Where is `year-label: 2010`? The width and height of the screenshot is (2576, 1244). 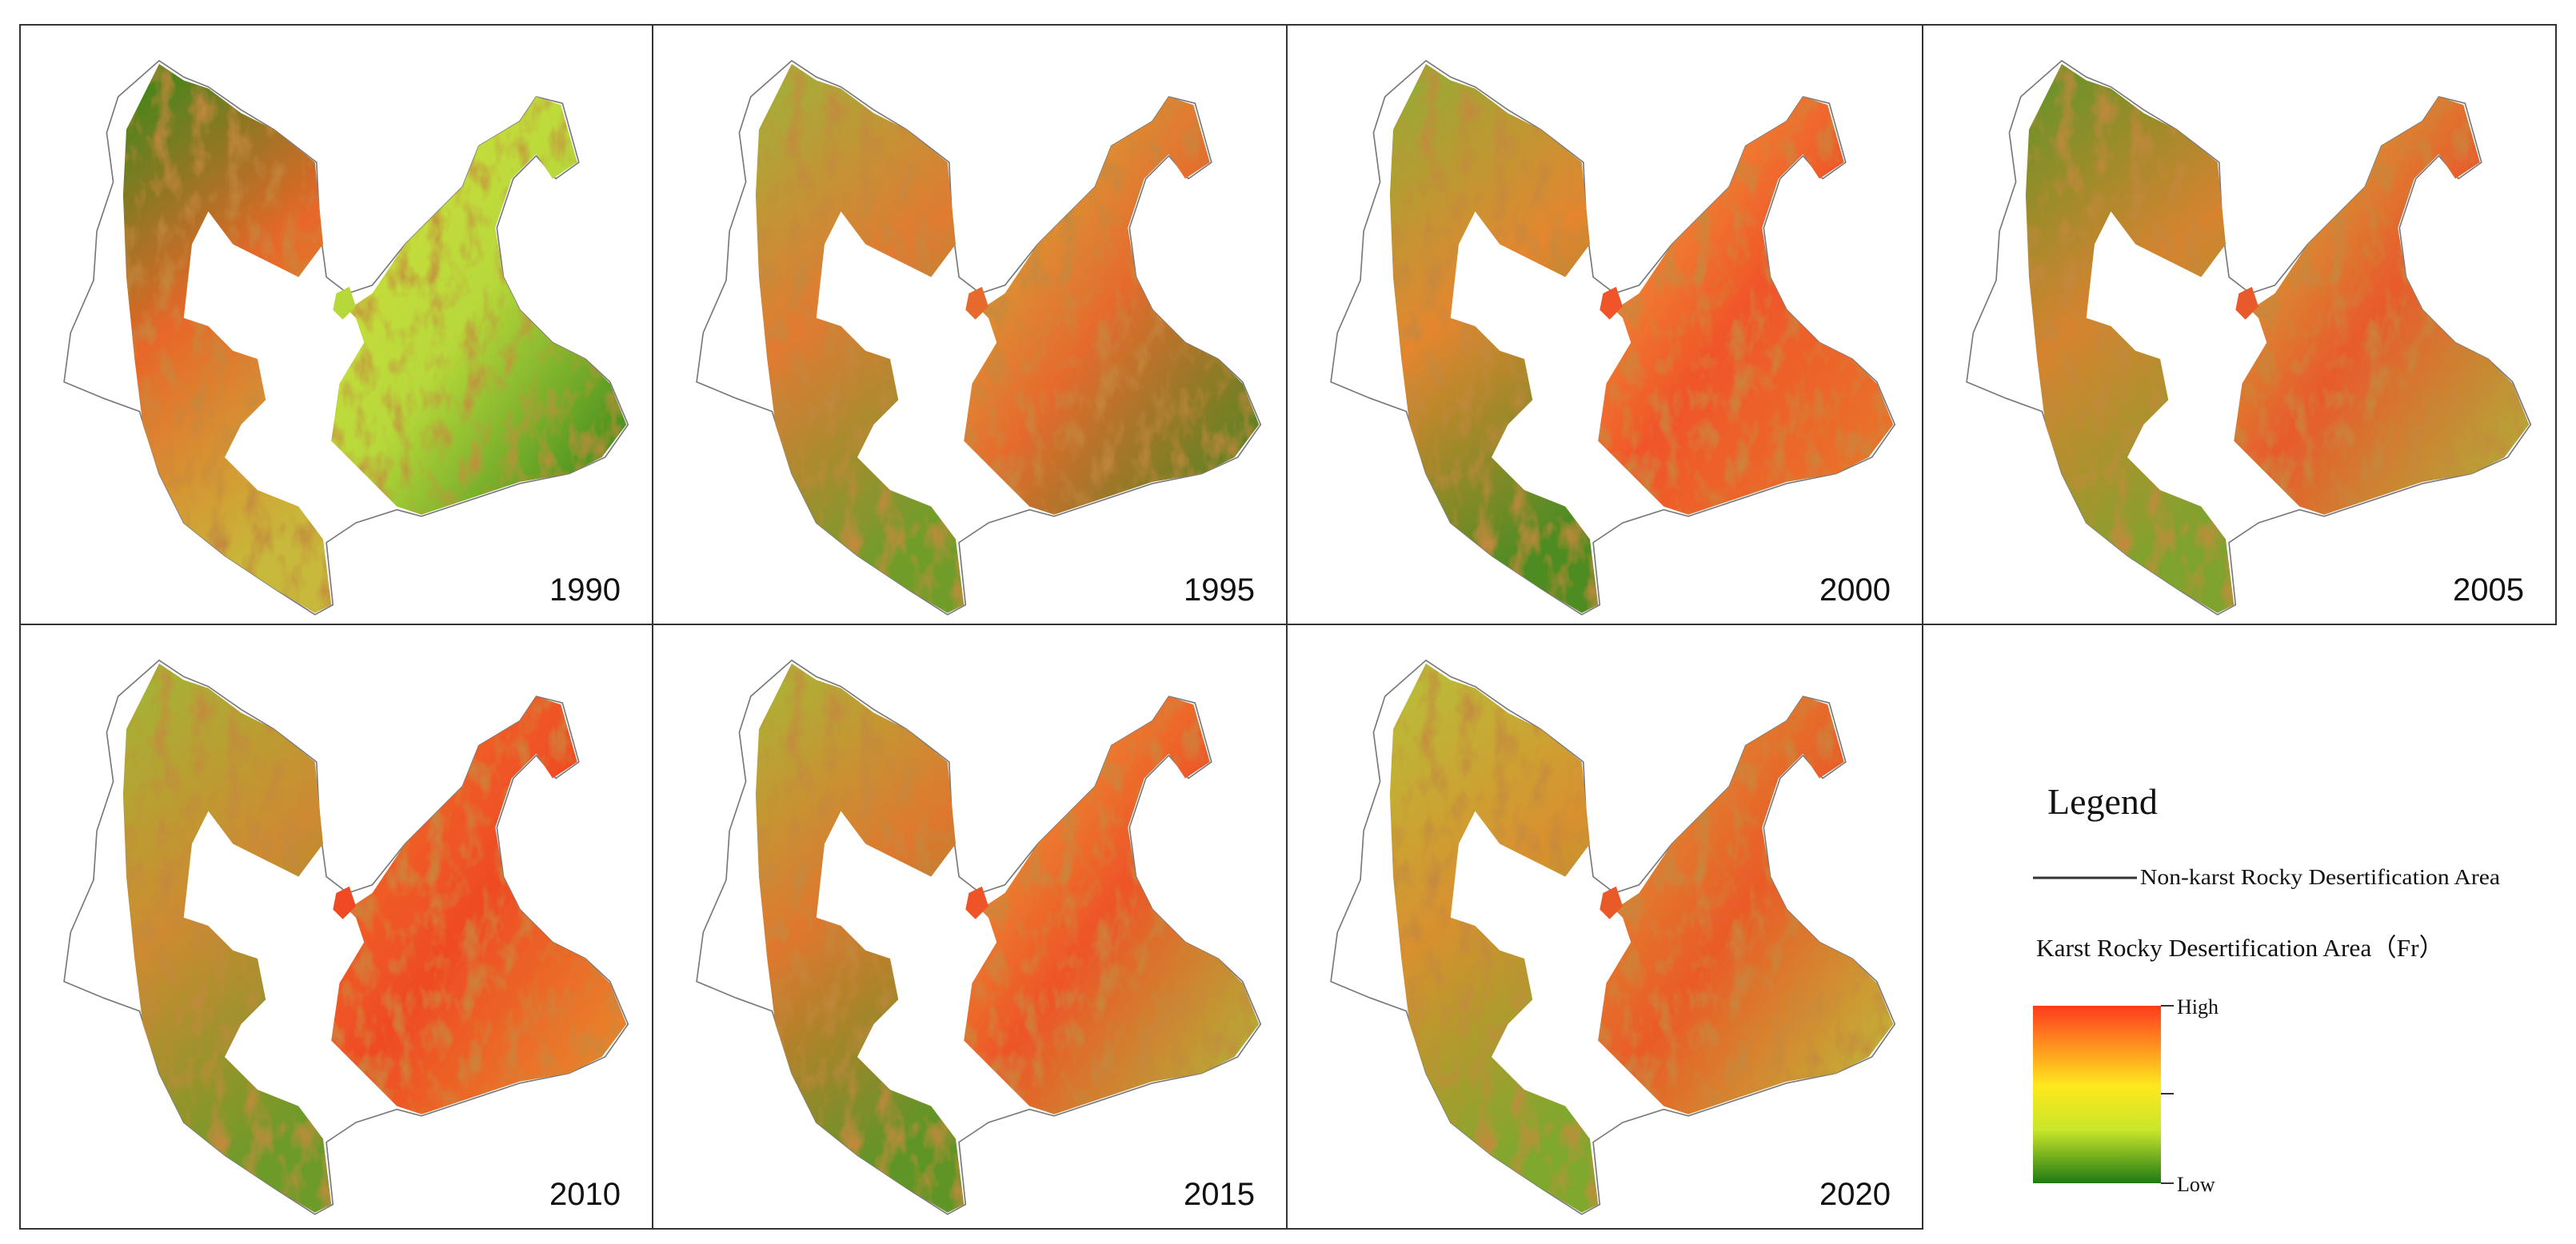
year-label: 2010 is located at coordinates (585, 1194).